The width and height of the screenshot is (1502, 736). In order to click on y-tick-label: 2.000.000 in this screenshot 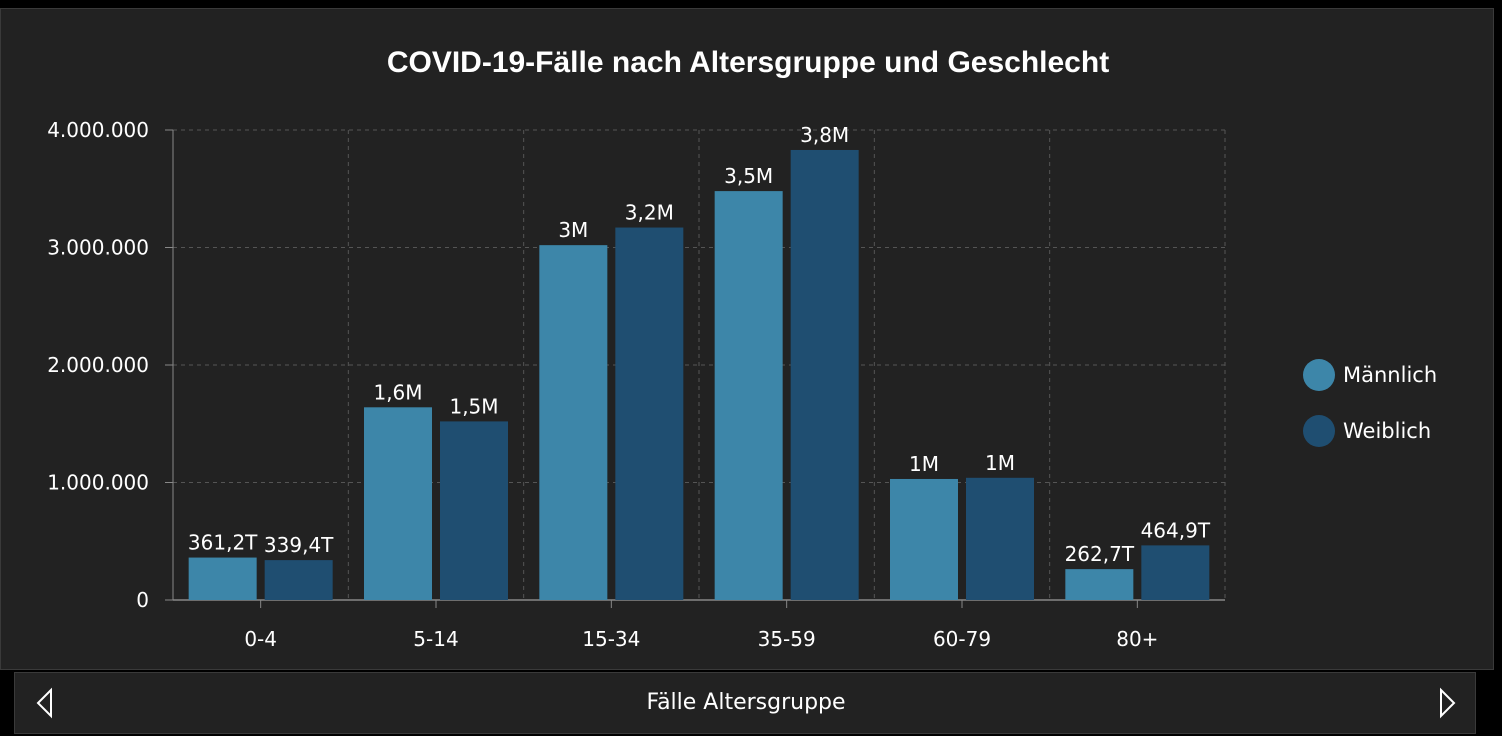, I will do `click(98, 365)`.